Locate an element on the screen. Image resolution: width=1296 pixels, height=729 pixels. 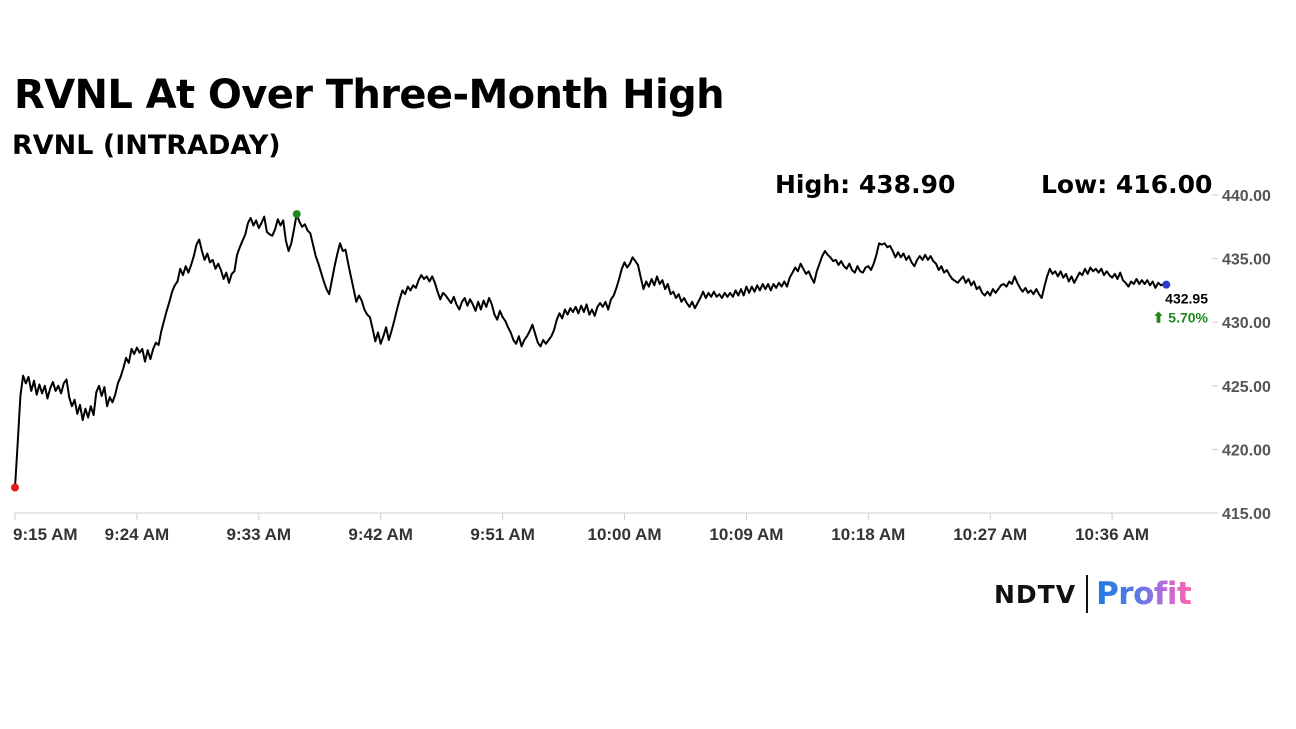
high-value: High: 438.90 is located at coordinates (865, 184).